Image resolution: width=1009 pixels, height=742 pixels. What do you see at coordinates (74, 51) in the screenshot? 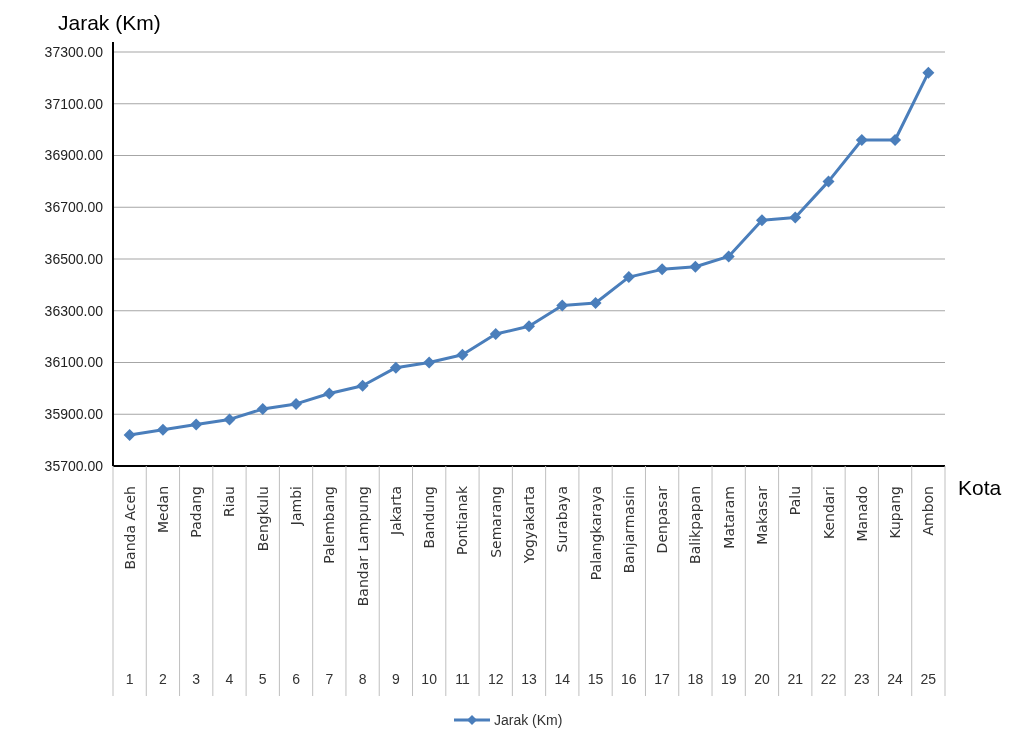
I see `y-tick-label: 37300.00` at bounding box center [74, 51].